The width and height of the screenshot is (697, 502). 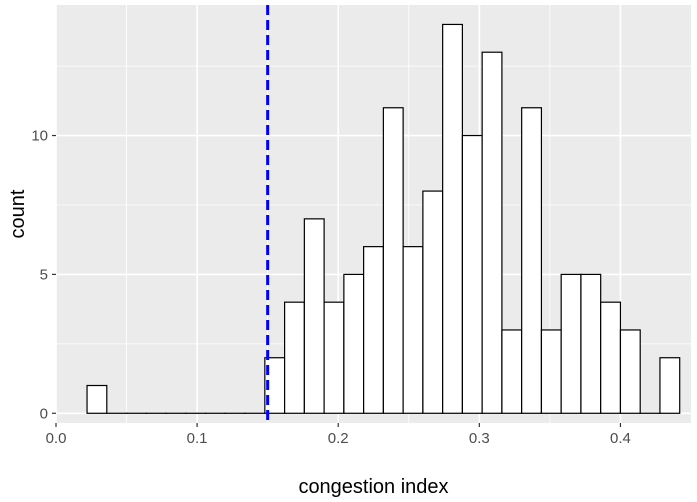 I want to click on y-tick-label: 5, so click(x=44, y=274).